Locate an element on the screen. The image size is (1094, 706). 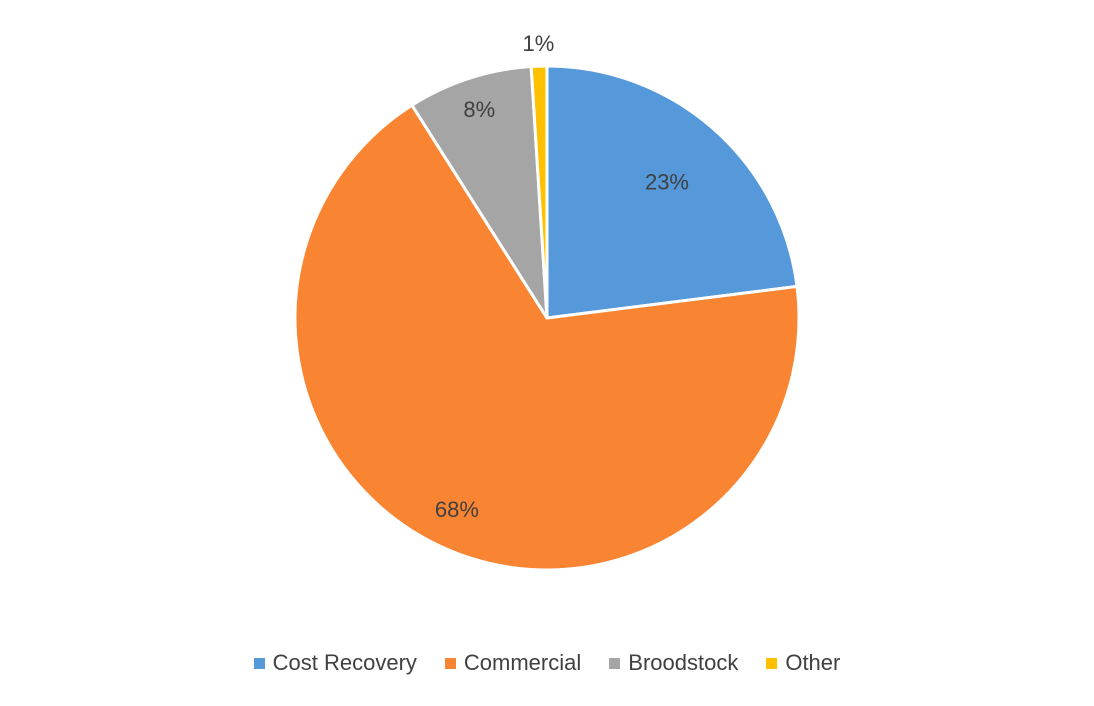
legend-label: Commercial is located at coordinates (522, 662).